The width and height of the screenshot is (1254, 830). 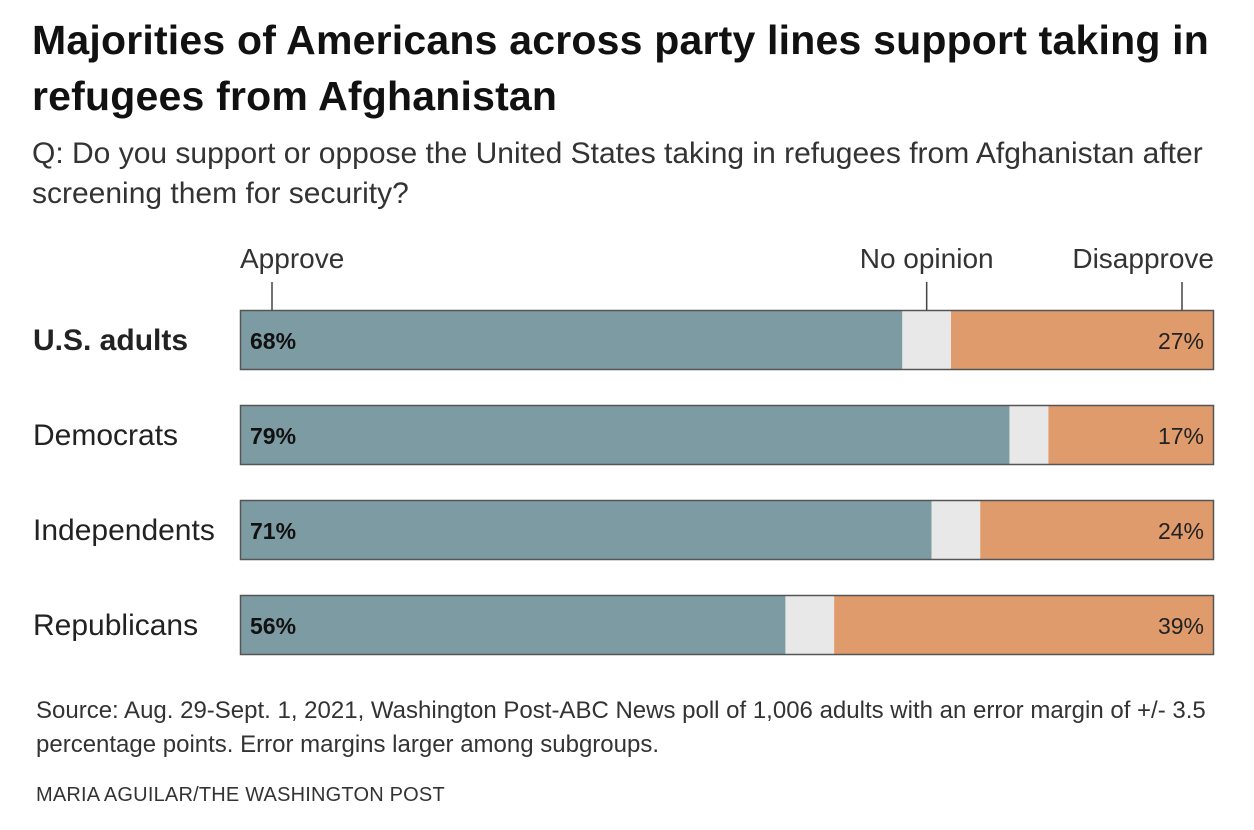 What do you see at coordinates (927, 340) in the screenshot?
I see `bar-no-opinion-u-s-adults` at bounding box center [927, 340].